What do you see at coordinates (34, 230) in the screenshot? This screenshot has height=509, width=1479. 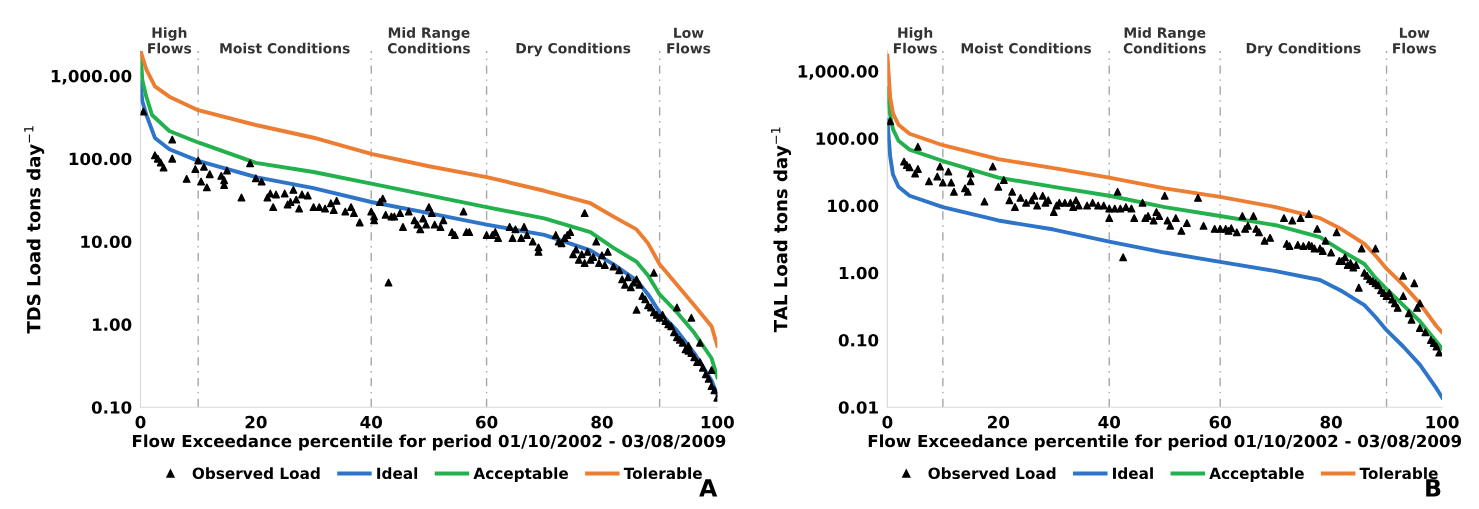 I see `y-axis-title: TDS Load tons day$^{−1}$` at bounding box center [34, 230].